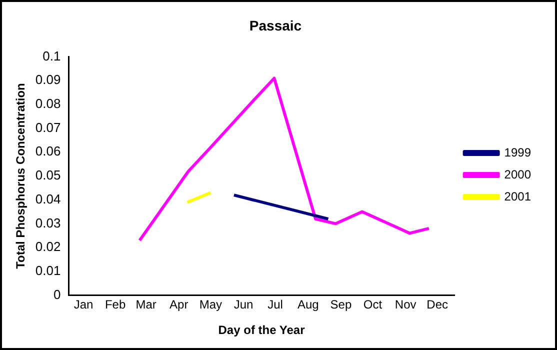 The width and height of the screenshot is (557, 350). What do you see at coordinates (210, 305) in the screenshot?
I see `x-tick-label: May` at bounding box center [210, 305].